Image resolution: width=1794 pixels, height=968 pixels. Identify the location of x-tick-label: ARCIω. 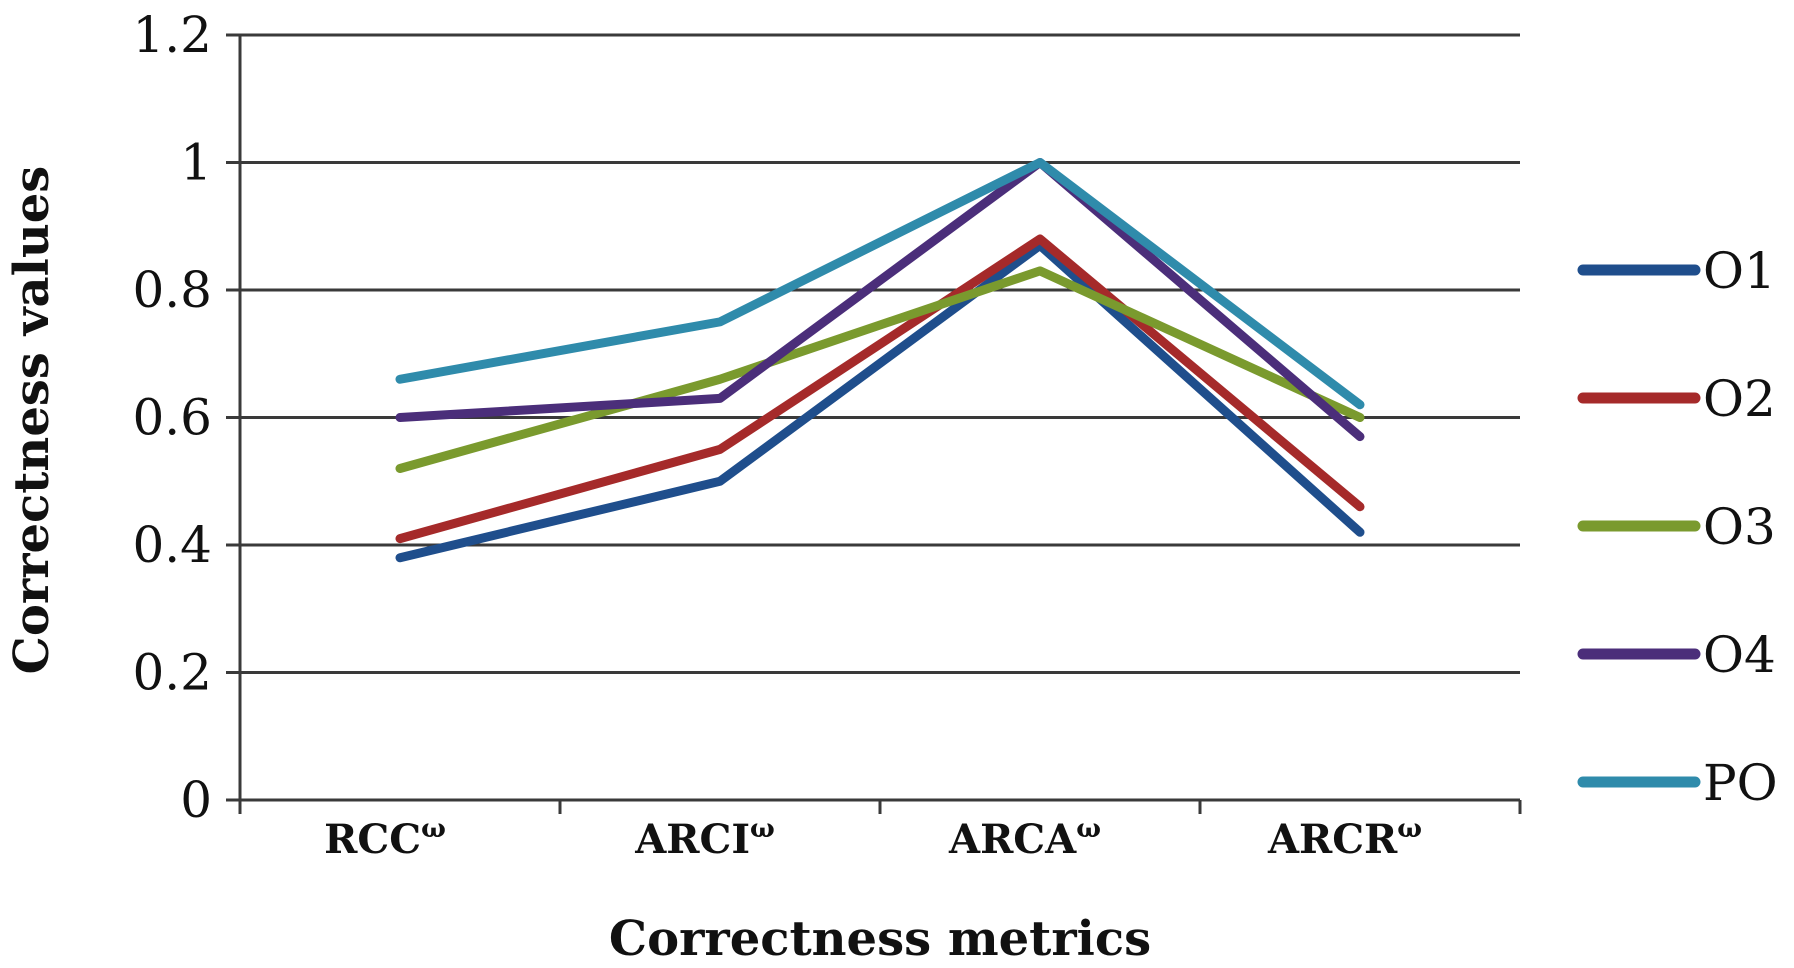
(704, 838).